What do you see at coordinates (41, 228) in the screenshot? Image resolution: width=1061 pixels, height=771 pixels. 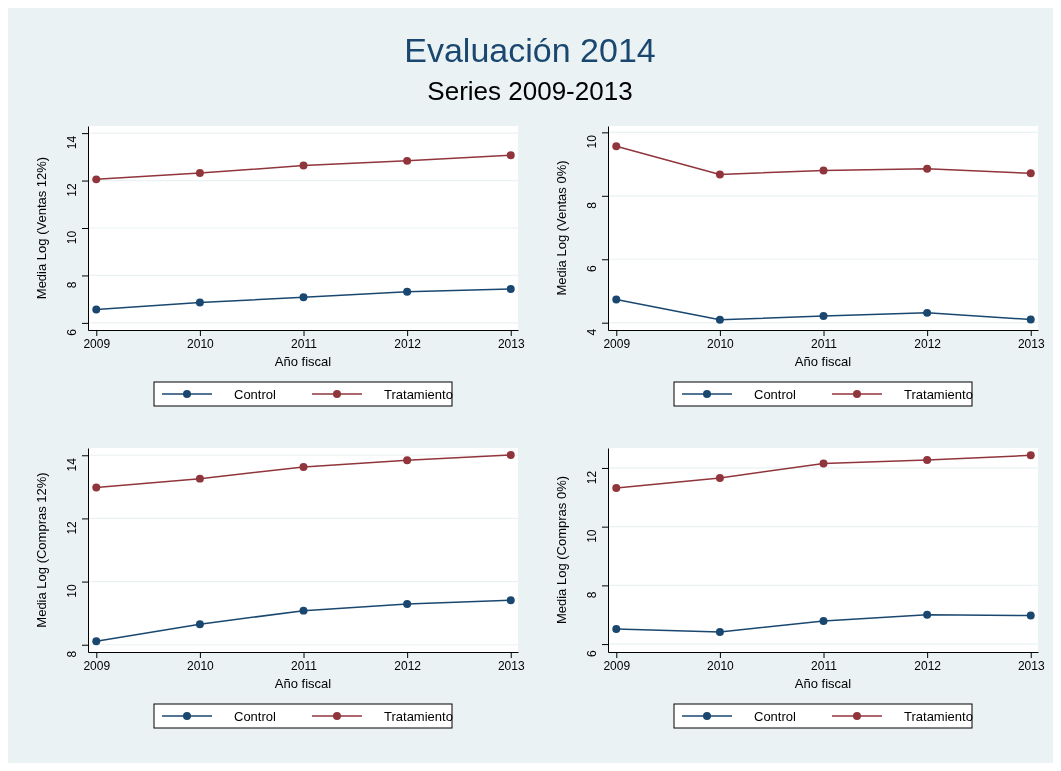 I see `y-axis-title: Media Log (Ventas 12%)` at bounding box center [41, 228].